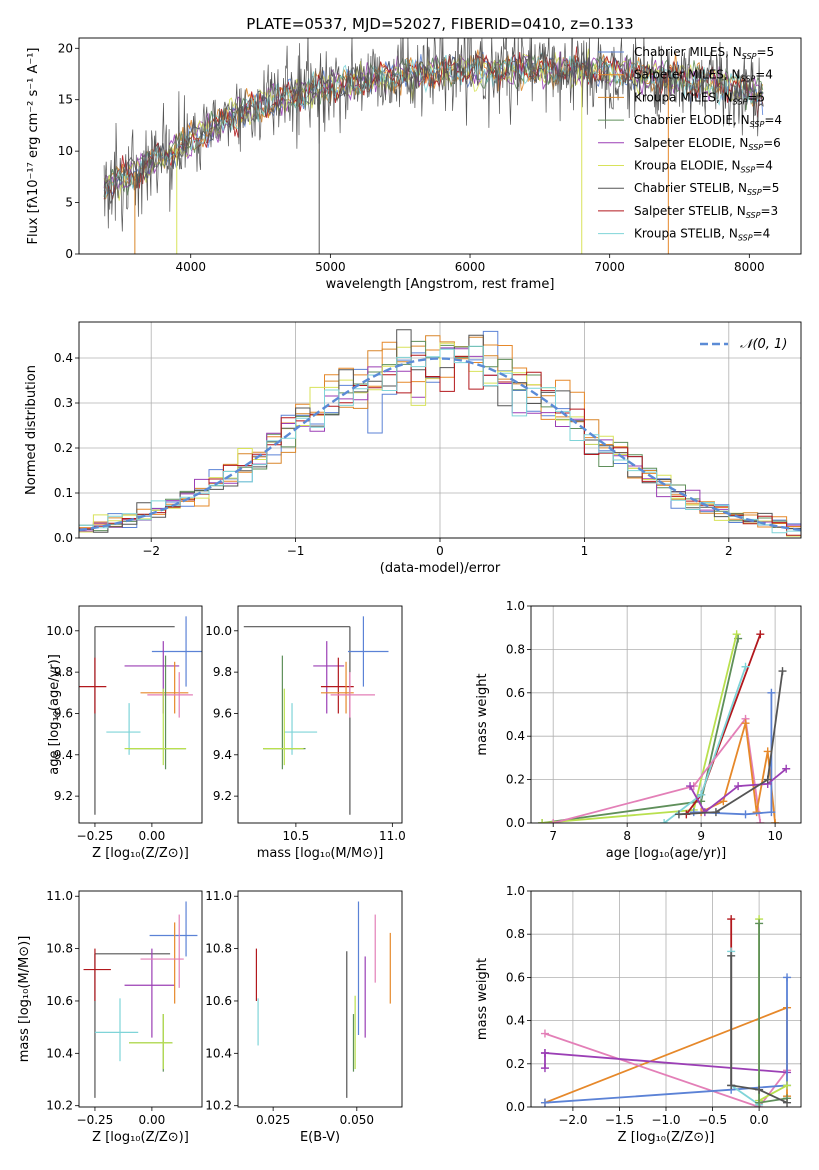  I want to click on y-tick-label: 9.2, so click(63, 796).